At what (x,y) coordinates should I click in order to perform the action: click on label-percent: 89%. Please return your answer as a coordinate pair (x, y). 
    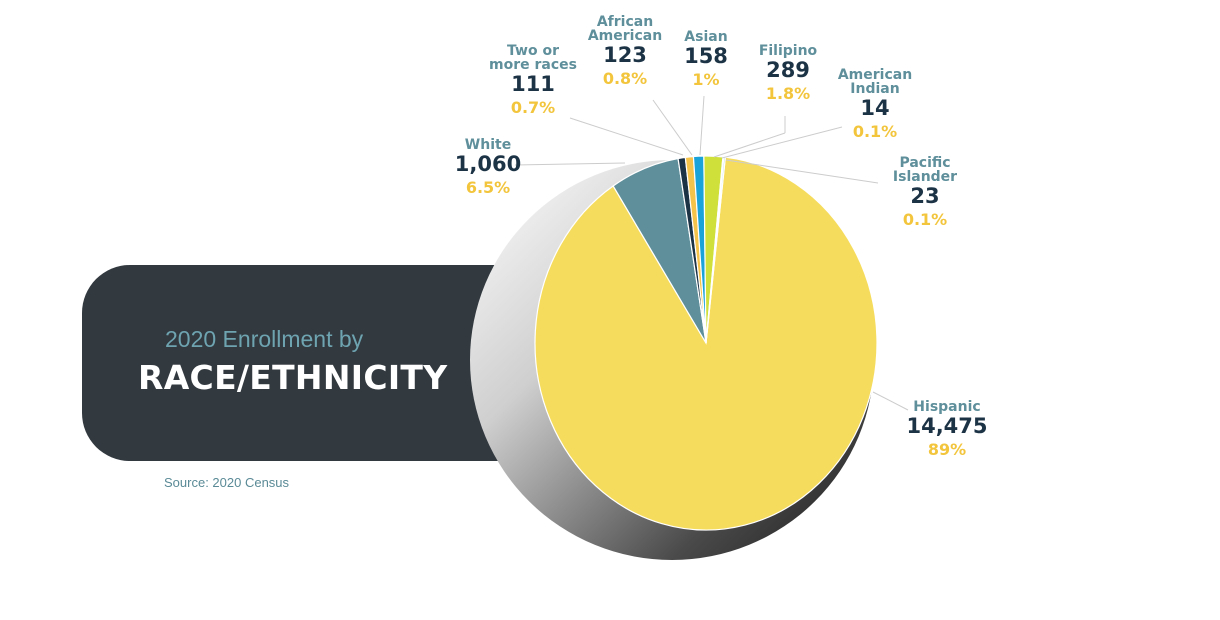
    Looking at the image, I should click on (947, 449).